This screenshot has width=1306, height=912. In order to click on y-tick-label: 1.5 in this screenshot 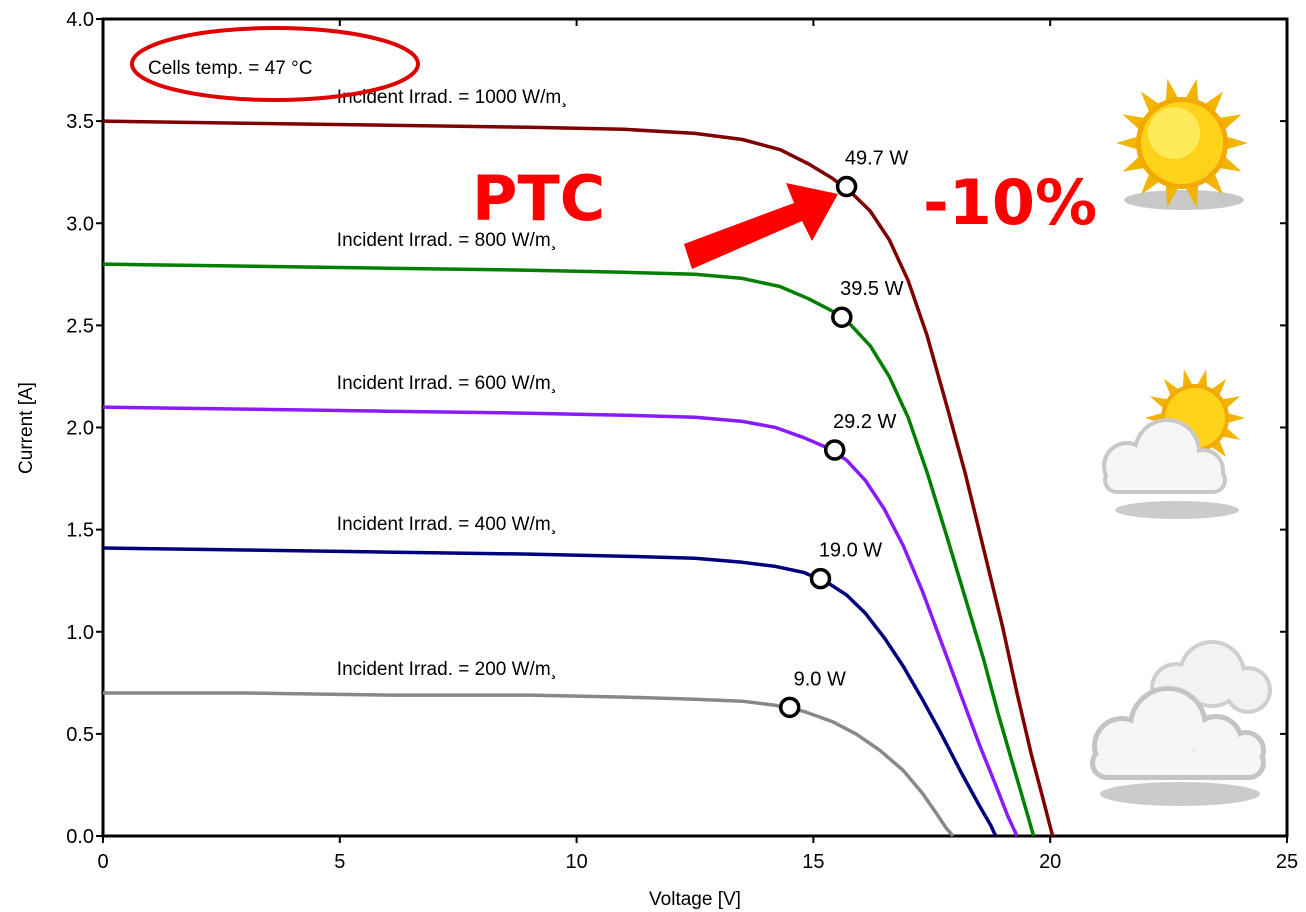, I will do `click(80, 531)`.